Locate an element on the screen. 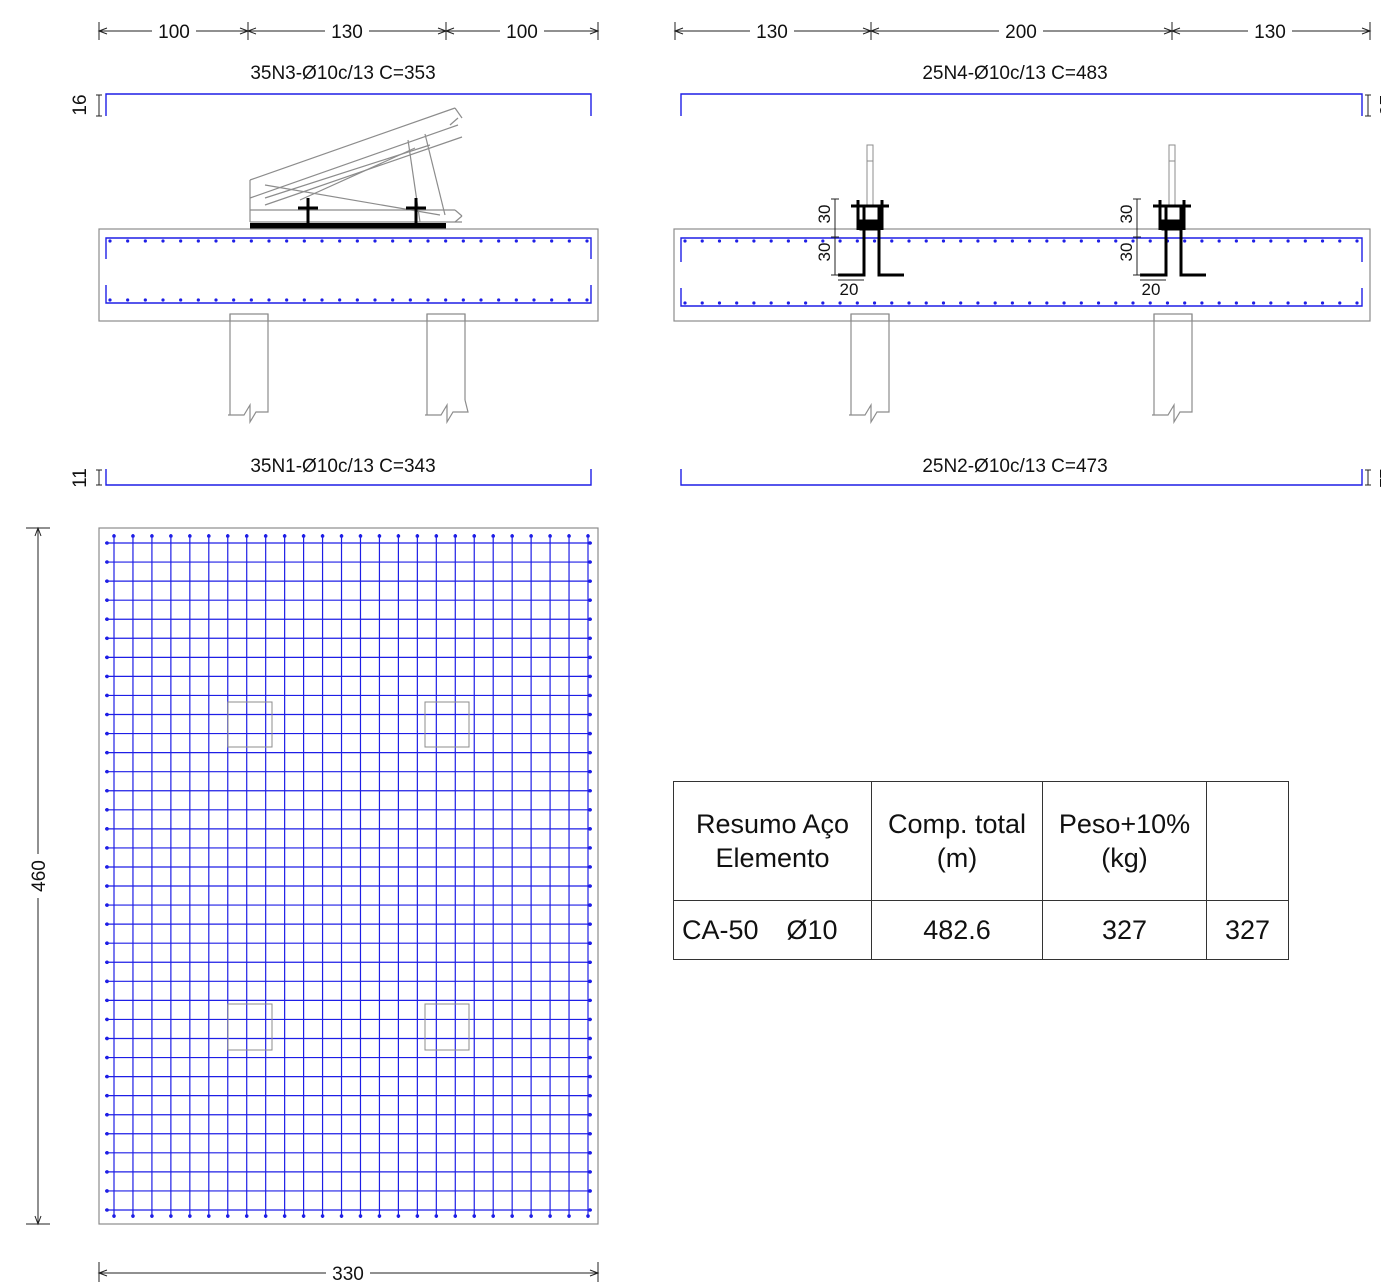  rebar-bottom-left is located at coordinates (348, 294).